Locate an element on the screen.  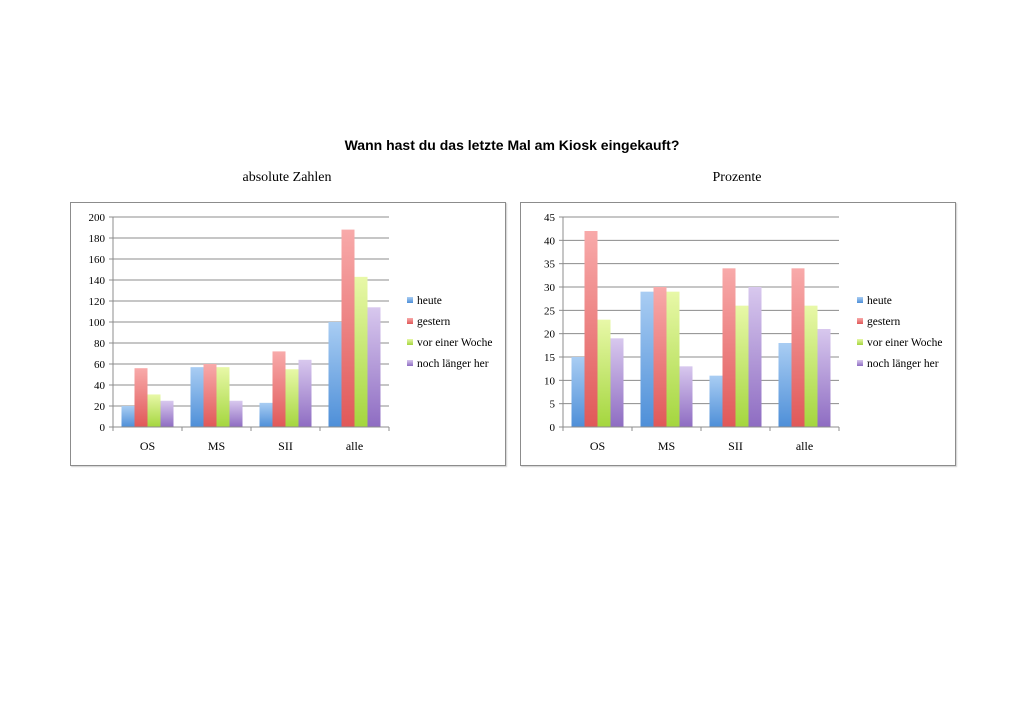
chart-2-title: Prozente is located at coordinates (737, 177).